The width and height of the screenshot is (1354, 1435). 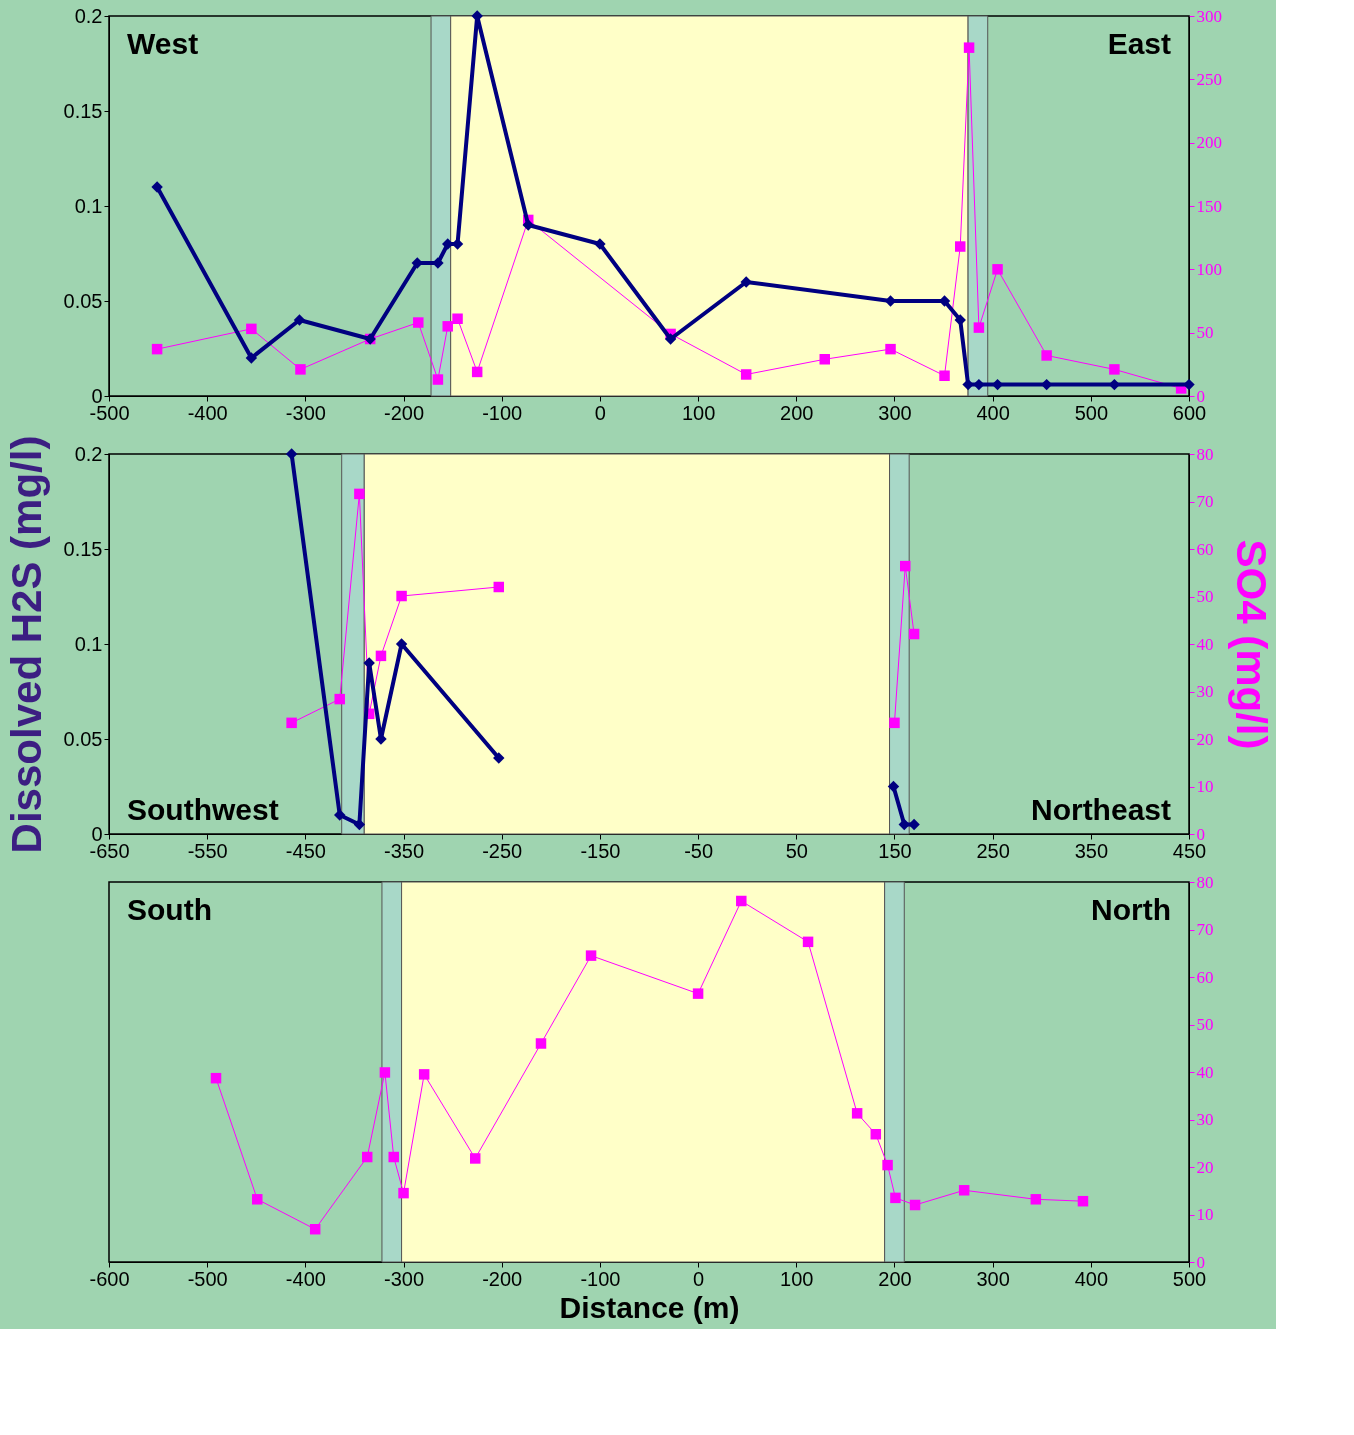 I want to click on annotation: West, so click(x=163, y=43).